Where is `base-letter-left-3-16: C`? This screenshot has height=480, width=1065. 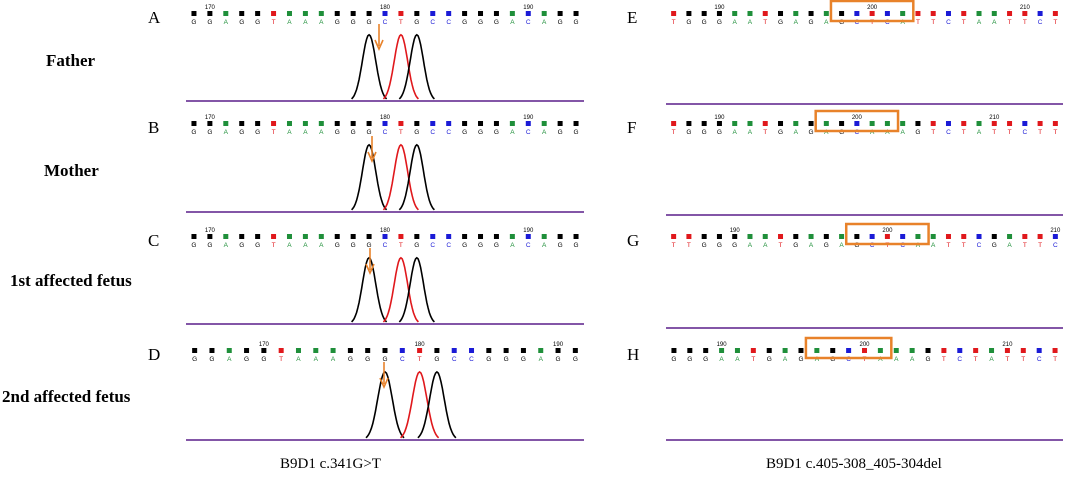
base-letter-left-3-16: C is located at coordinates (471, 359).